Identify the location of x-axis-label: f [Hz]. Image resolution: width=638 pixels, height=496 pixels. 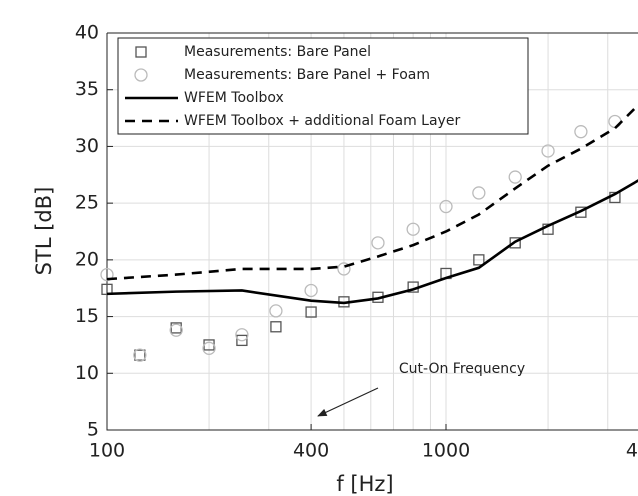
(364, 484).